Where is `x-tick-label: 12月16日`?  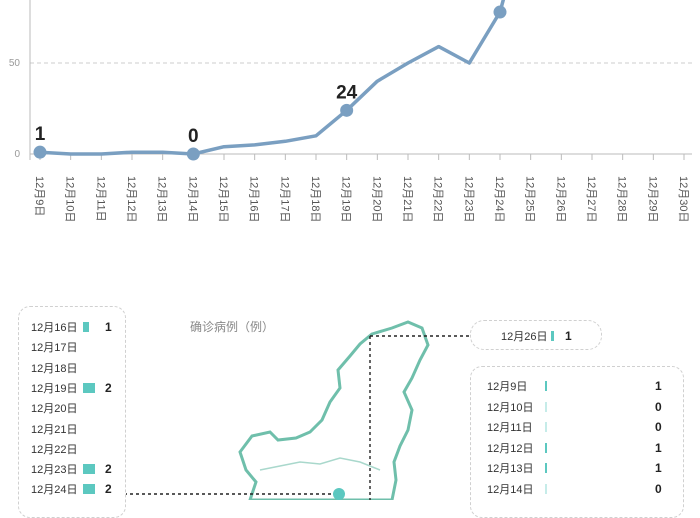 x-tick-label: 12月16日 is located at coordinates (254, 199).